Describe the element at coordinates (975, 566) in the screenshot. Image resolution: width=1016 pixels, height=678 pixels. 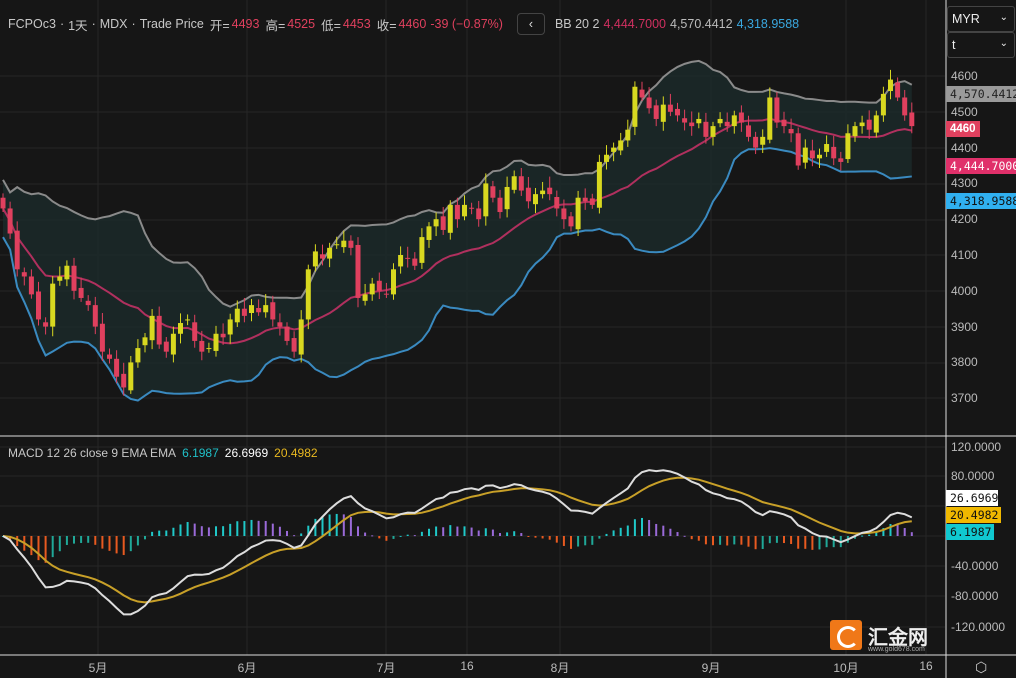
I see `macd-tick: -40.0000` at that location.